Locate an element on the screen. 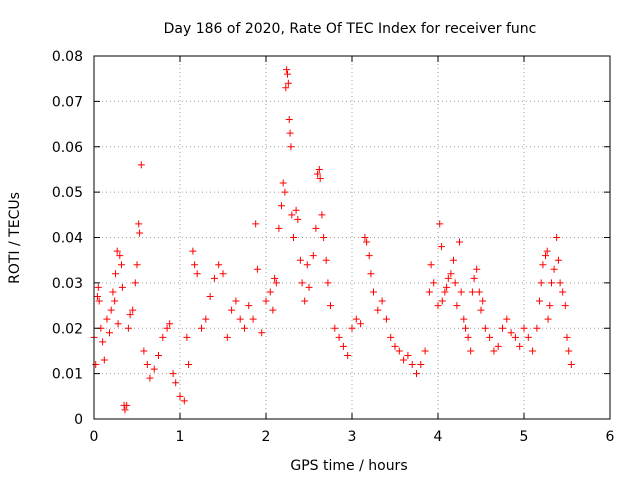 This screenshot has width=640, height=480. x-tick-label: 4 is located at coordinates (438, 437).